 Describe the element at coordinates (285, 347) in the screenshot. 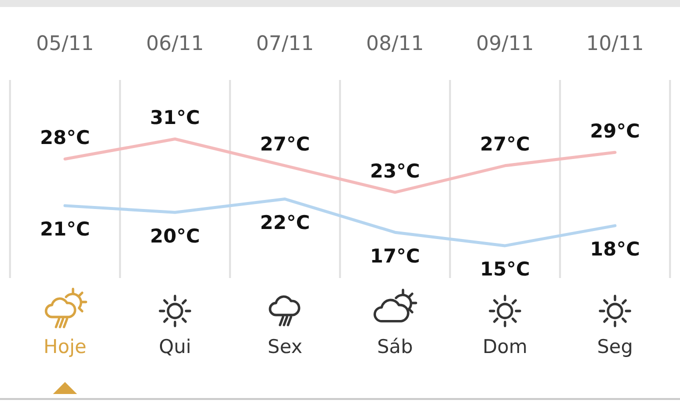

I see `text: Sex` at that location.